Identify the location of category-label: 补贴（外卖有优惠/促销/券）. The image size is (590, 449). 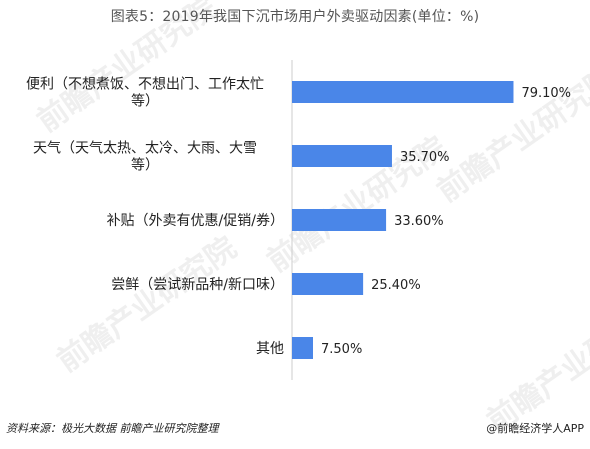
(195, 221).